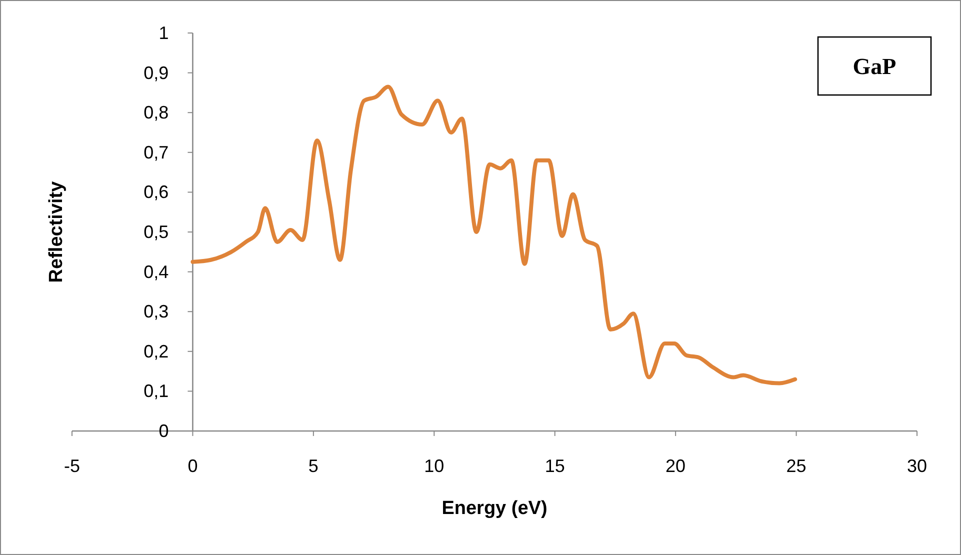  Describe the element at coordinates (156, 152) in the screenshot. I see `y-tick-label: 0,7` at that location.